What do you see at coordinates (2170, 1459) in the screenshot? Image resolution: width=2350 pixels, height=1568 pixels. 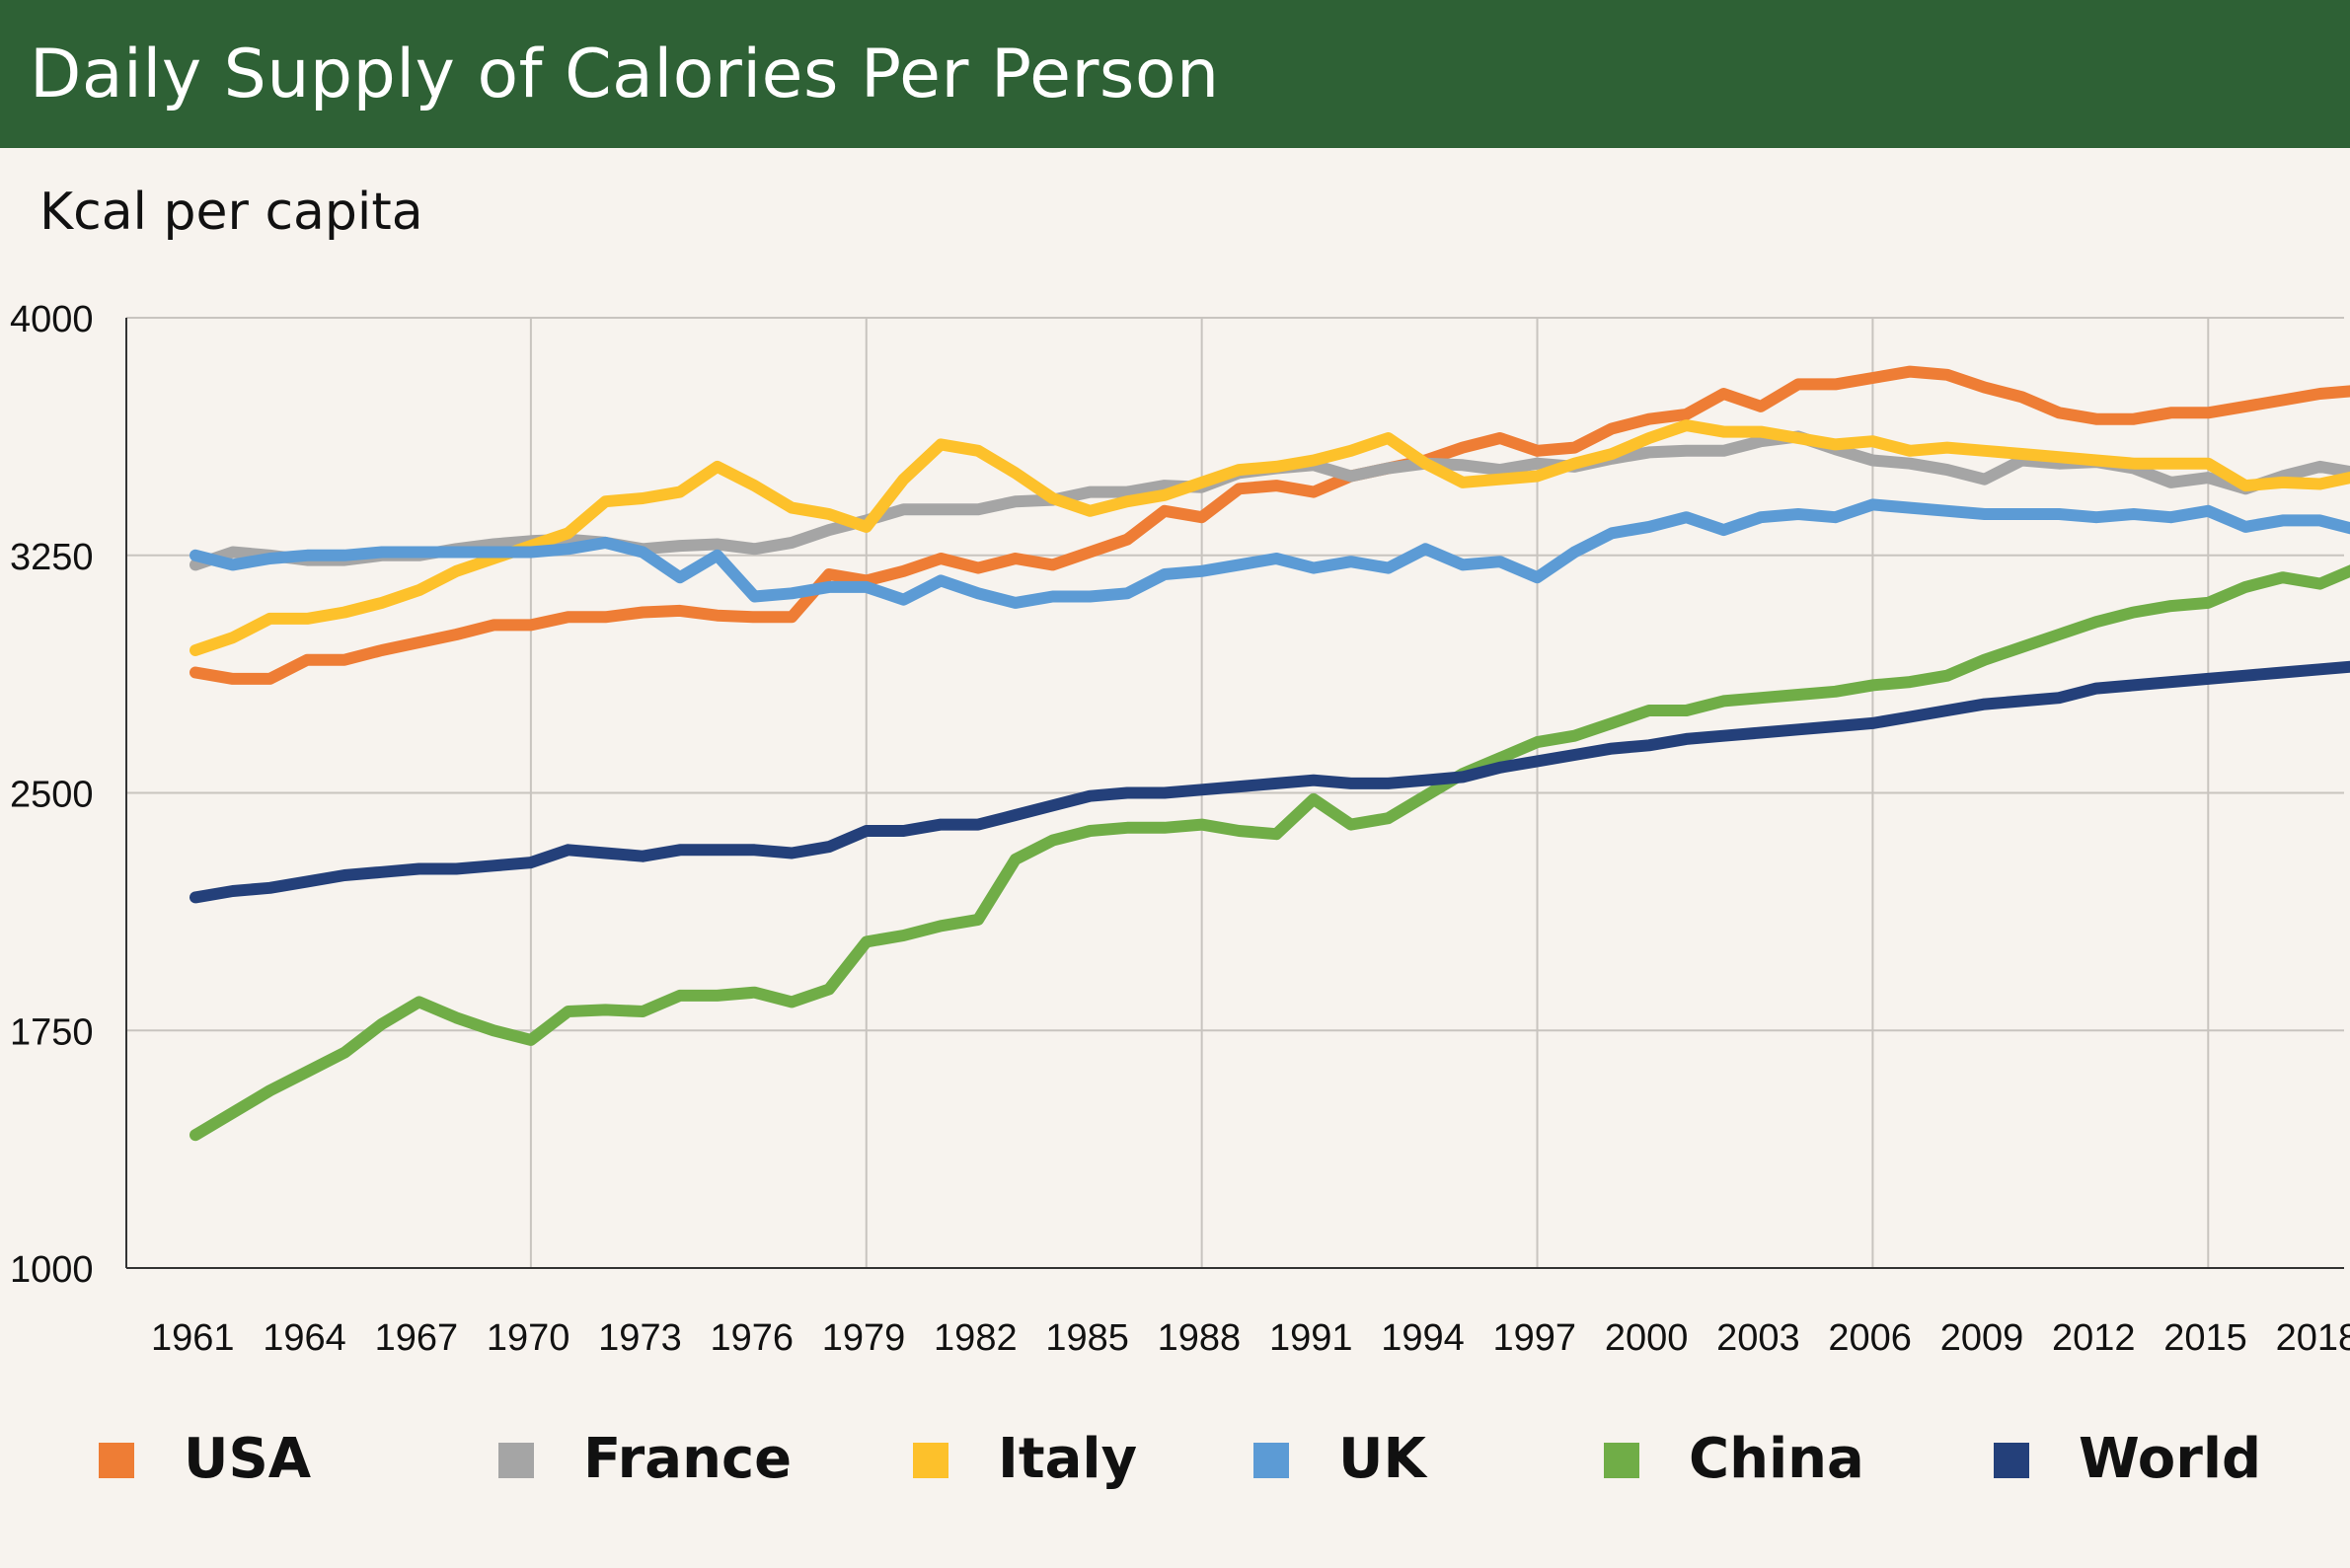 I see `legend-label: World` at bounding box center [2170, 1459].